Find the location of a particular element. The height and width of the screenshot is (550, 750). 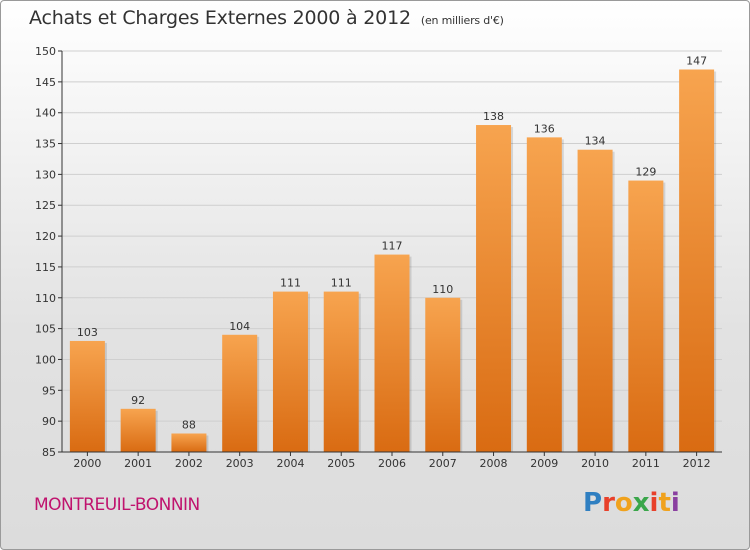

y-tick-label: 110 is located at coordinates (45, 298).